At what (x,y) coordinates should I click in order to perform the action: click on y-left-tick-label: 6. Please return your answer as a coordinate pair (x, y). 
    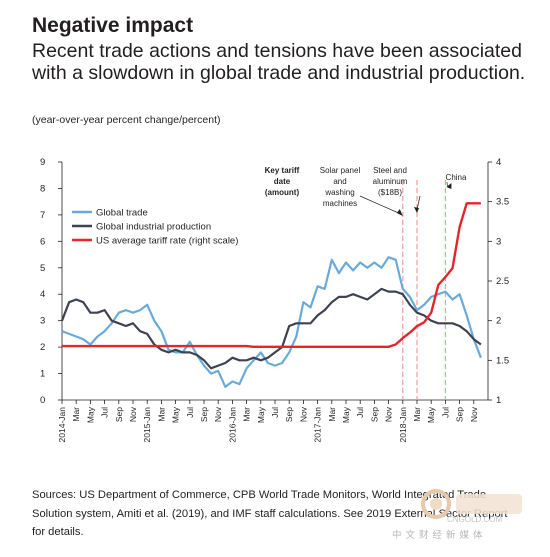
    Looking at the image, I should click on (42, 241).